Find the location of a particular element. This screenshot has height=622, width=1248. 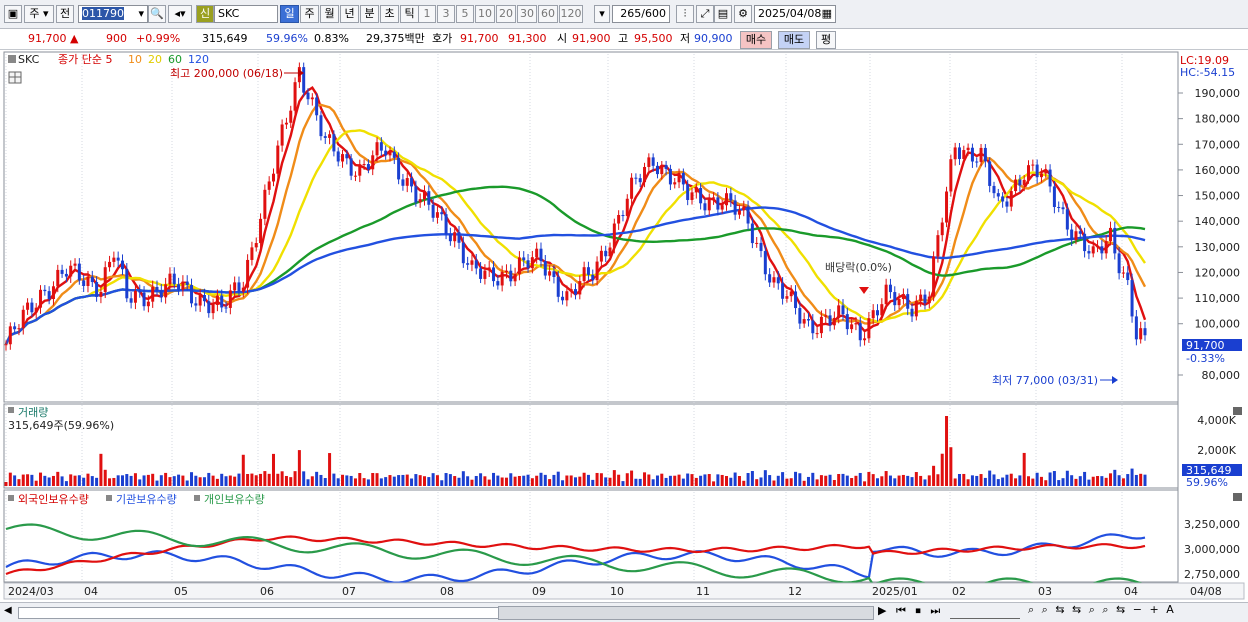

scroll-track is located at coordinates (259, 613).